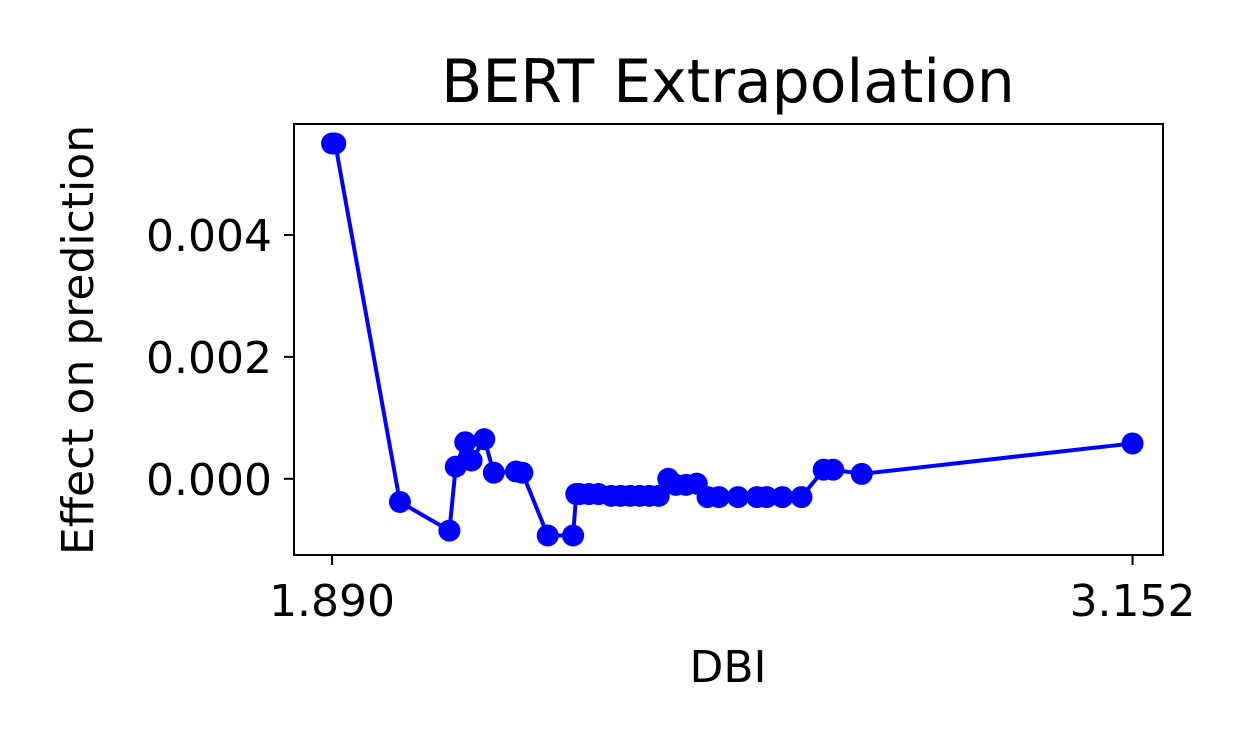  Describe the element at coordinates (209, 236) in the screenshot. I see `y-tick-label: 0.004` at that location.